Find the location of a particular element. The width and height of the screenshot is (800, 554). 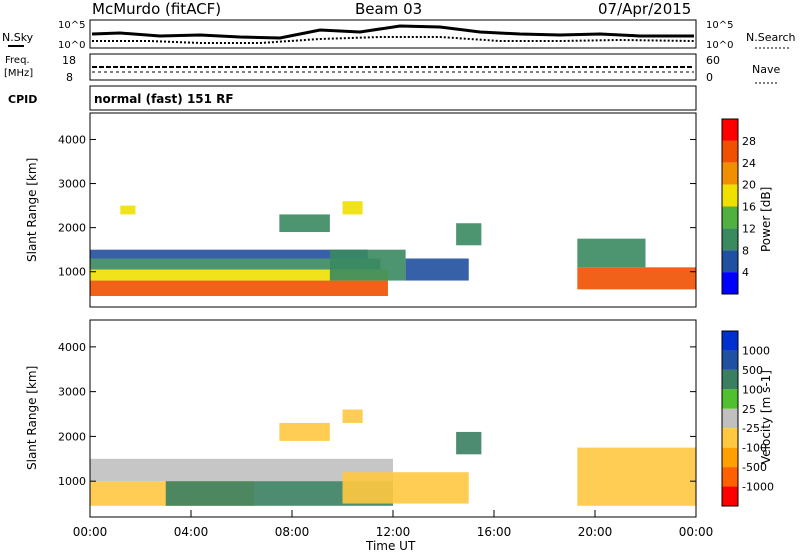

velocity-panel is located at coordinates (393, 457).